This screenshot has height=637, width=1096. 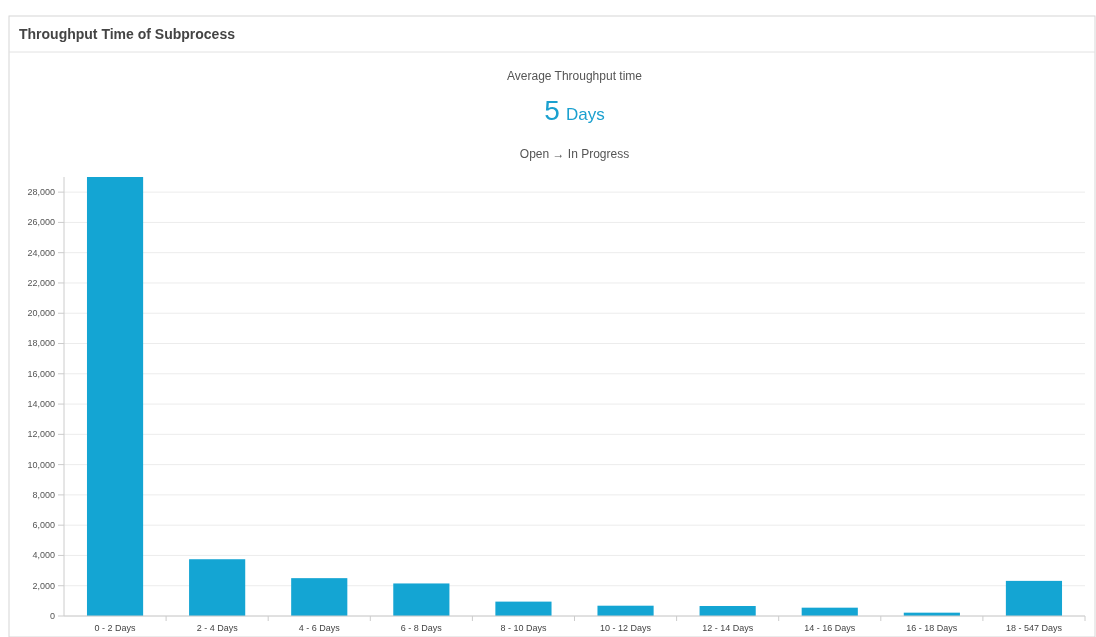 What do you see at coordinates (41, 403) in the screenshot?
I see `y-tick-label: 14,000` at bounding box center [41, 403].